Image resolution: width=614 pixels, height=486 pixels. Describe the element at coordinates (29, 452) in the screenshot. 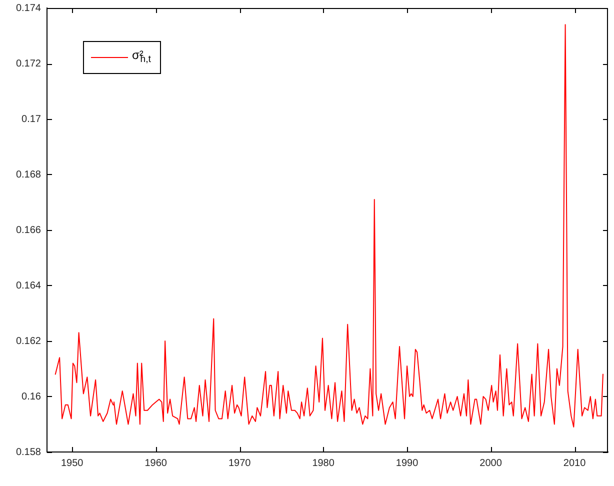

I see `y-tick-label: 0.158` at that location.